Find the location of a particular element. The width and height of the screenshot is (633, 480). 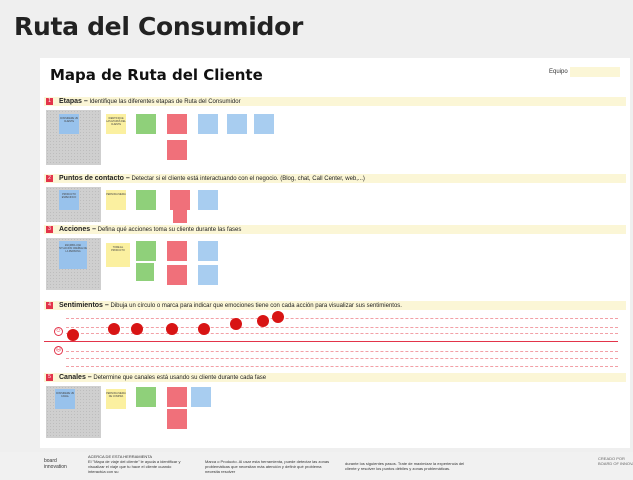

neutral-line is located at coordinates (331, 341).